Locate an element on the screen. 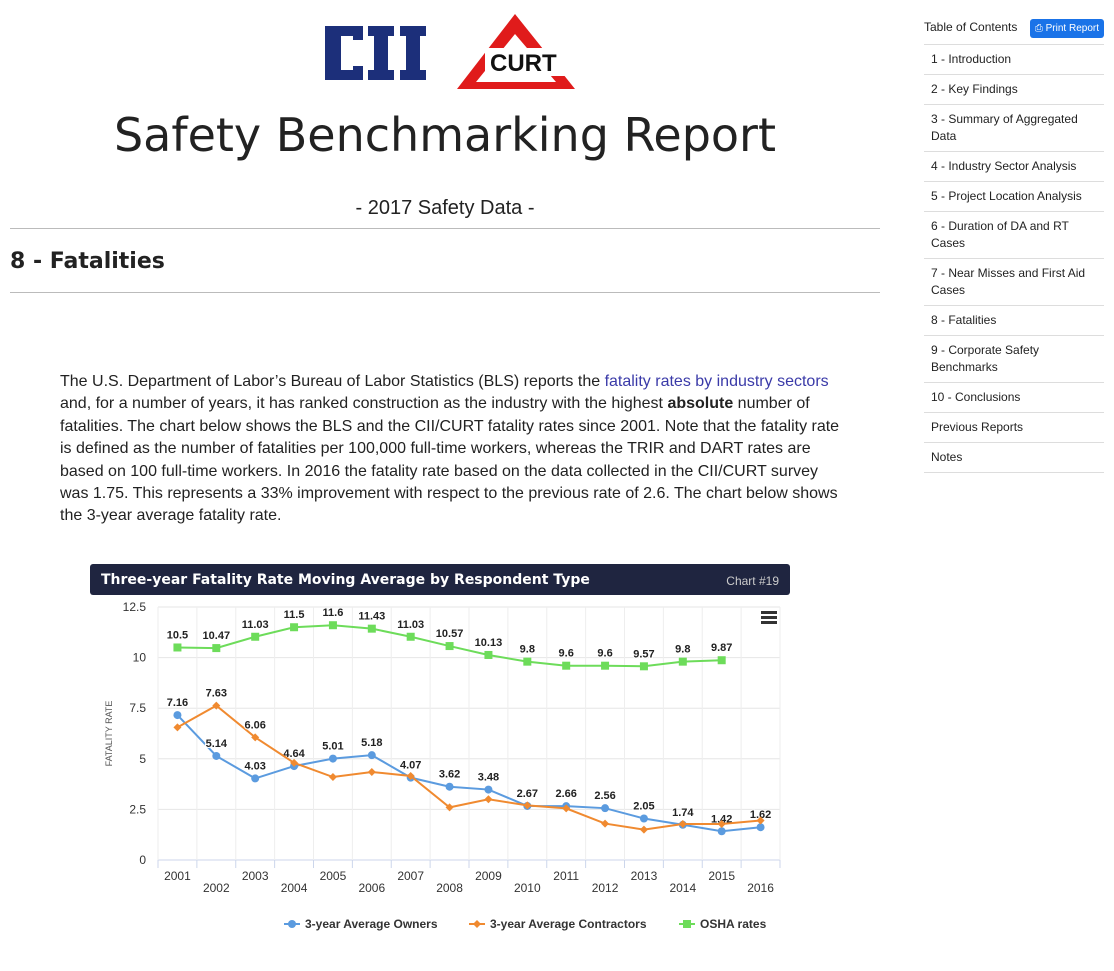  y-axis-title: FATALITY RATE is located at coordinates (109, 734).